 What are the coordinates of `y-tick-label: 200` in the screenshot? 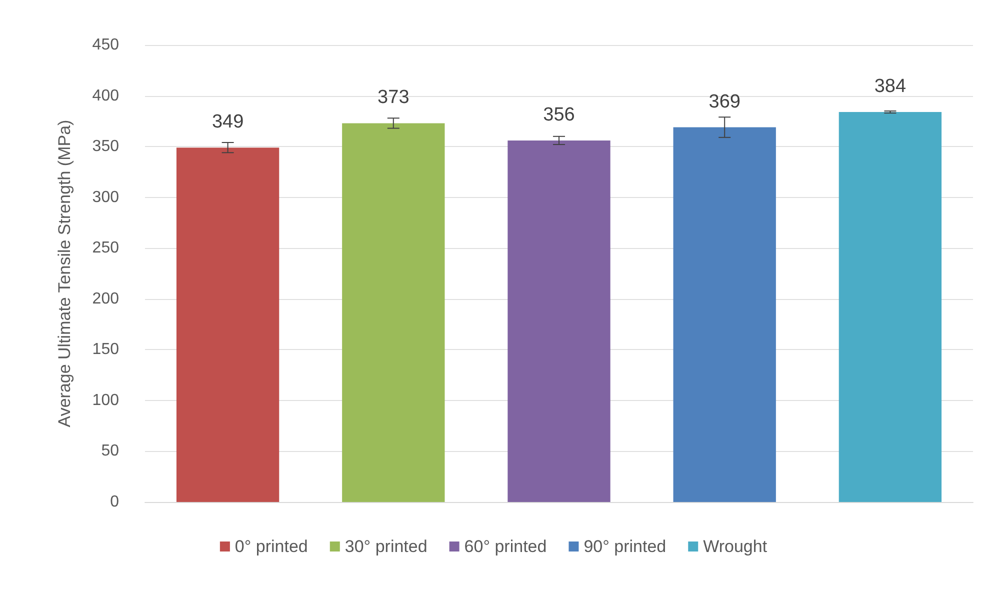 It's located at (106, 299).